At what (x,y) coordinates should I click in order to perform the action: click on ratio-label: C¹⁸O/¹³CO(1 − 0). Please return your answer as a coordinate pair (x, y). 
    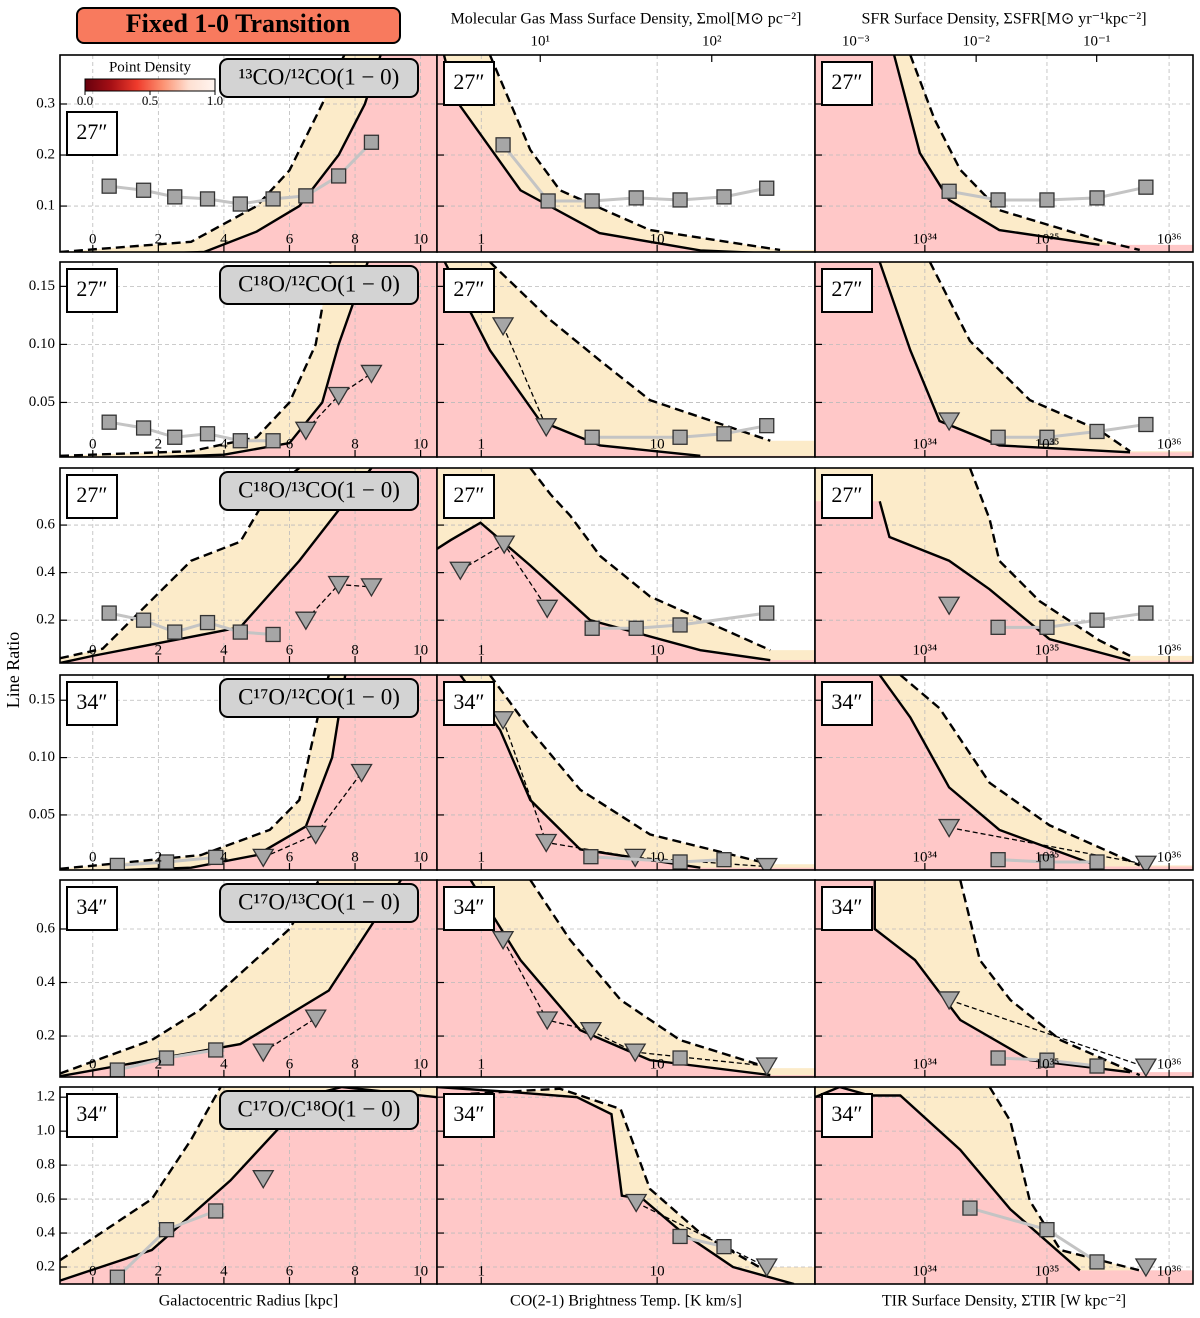
    Looking at the image, I should click on (319, 489).